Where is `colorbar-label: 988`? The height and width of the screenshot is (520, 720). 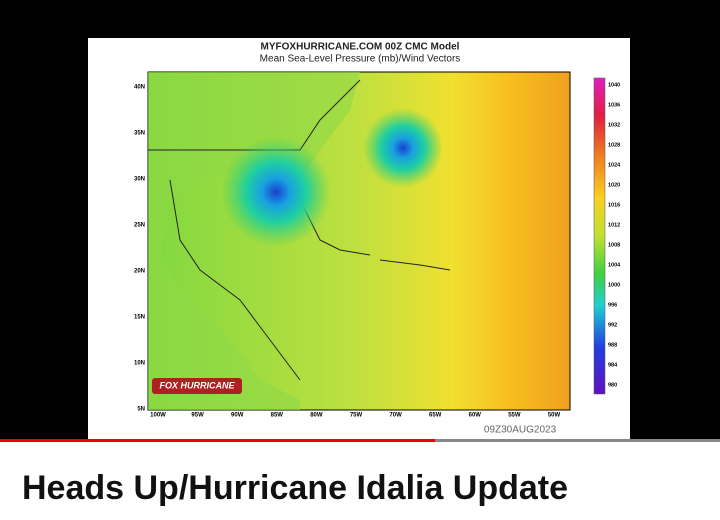
colorbar-label: 988 is located at coordinates (612, 345).